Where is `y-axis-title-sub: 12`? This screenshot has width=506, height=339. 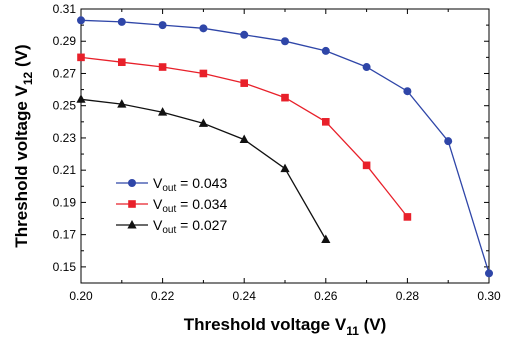 y-axis-title-sub: 12 is located at coordinates (28, 78).